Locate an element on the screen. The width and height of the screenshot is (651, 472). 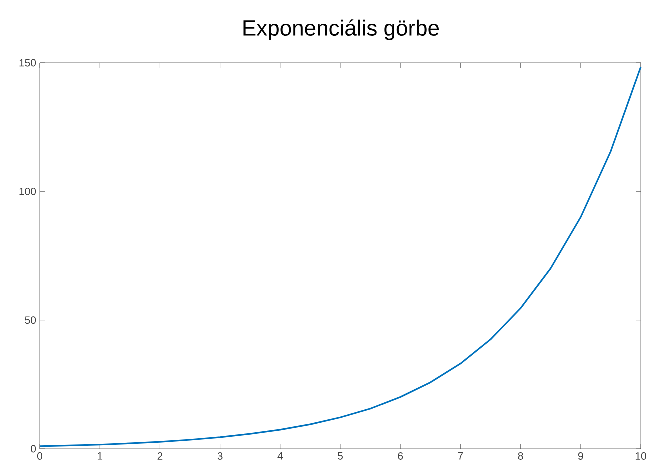
x-tick-label: 5 is located at coordinates (340, 456).